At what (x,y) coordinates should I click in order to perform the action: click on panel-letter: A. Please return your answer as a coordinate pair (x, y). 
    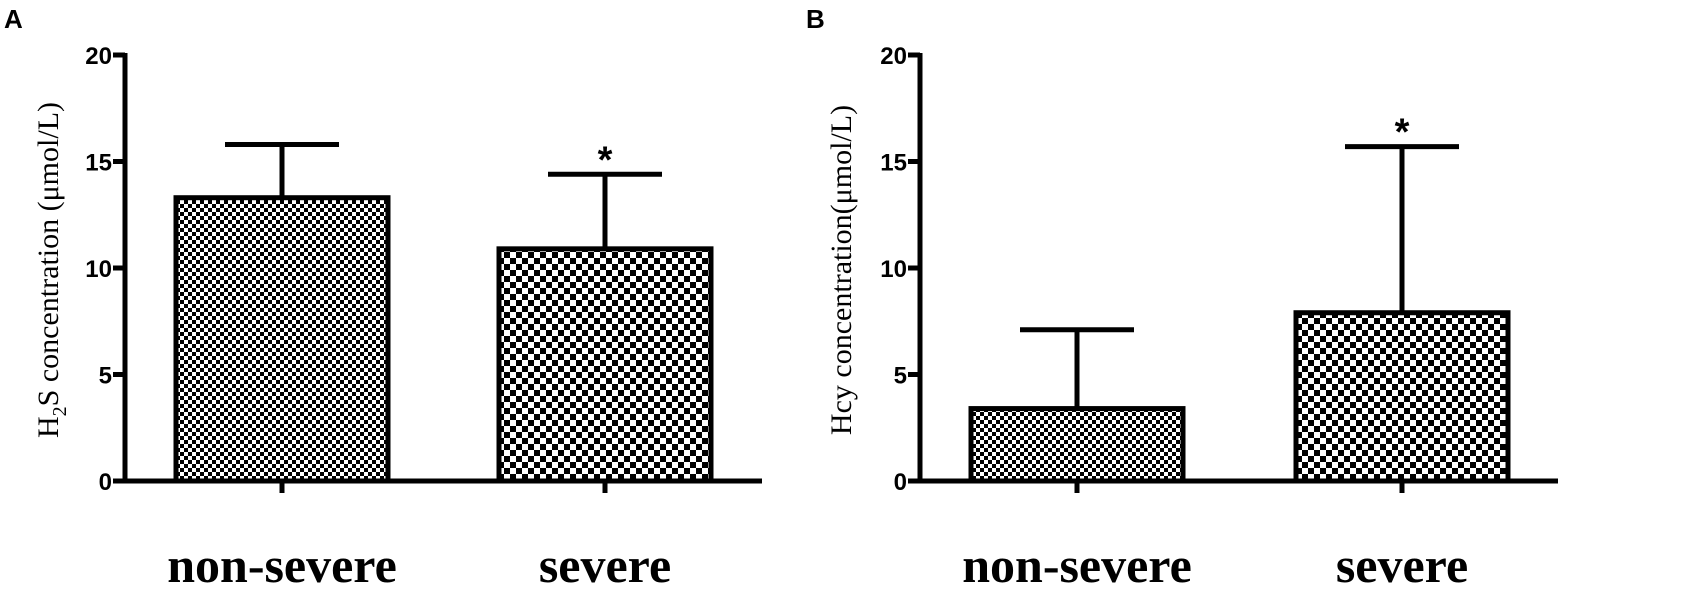
    Looking at the image, I should click on (13, 19).